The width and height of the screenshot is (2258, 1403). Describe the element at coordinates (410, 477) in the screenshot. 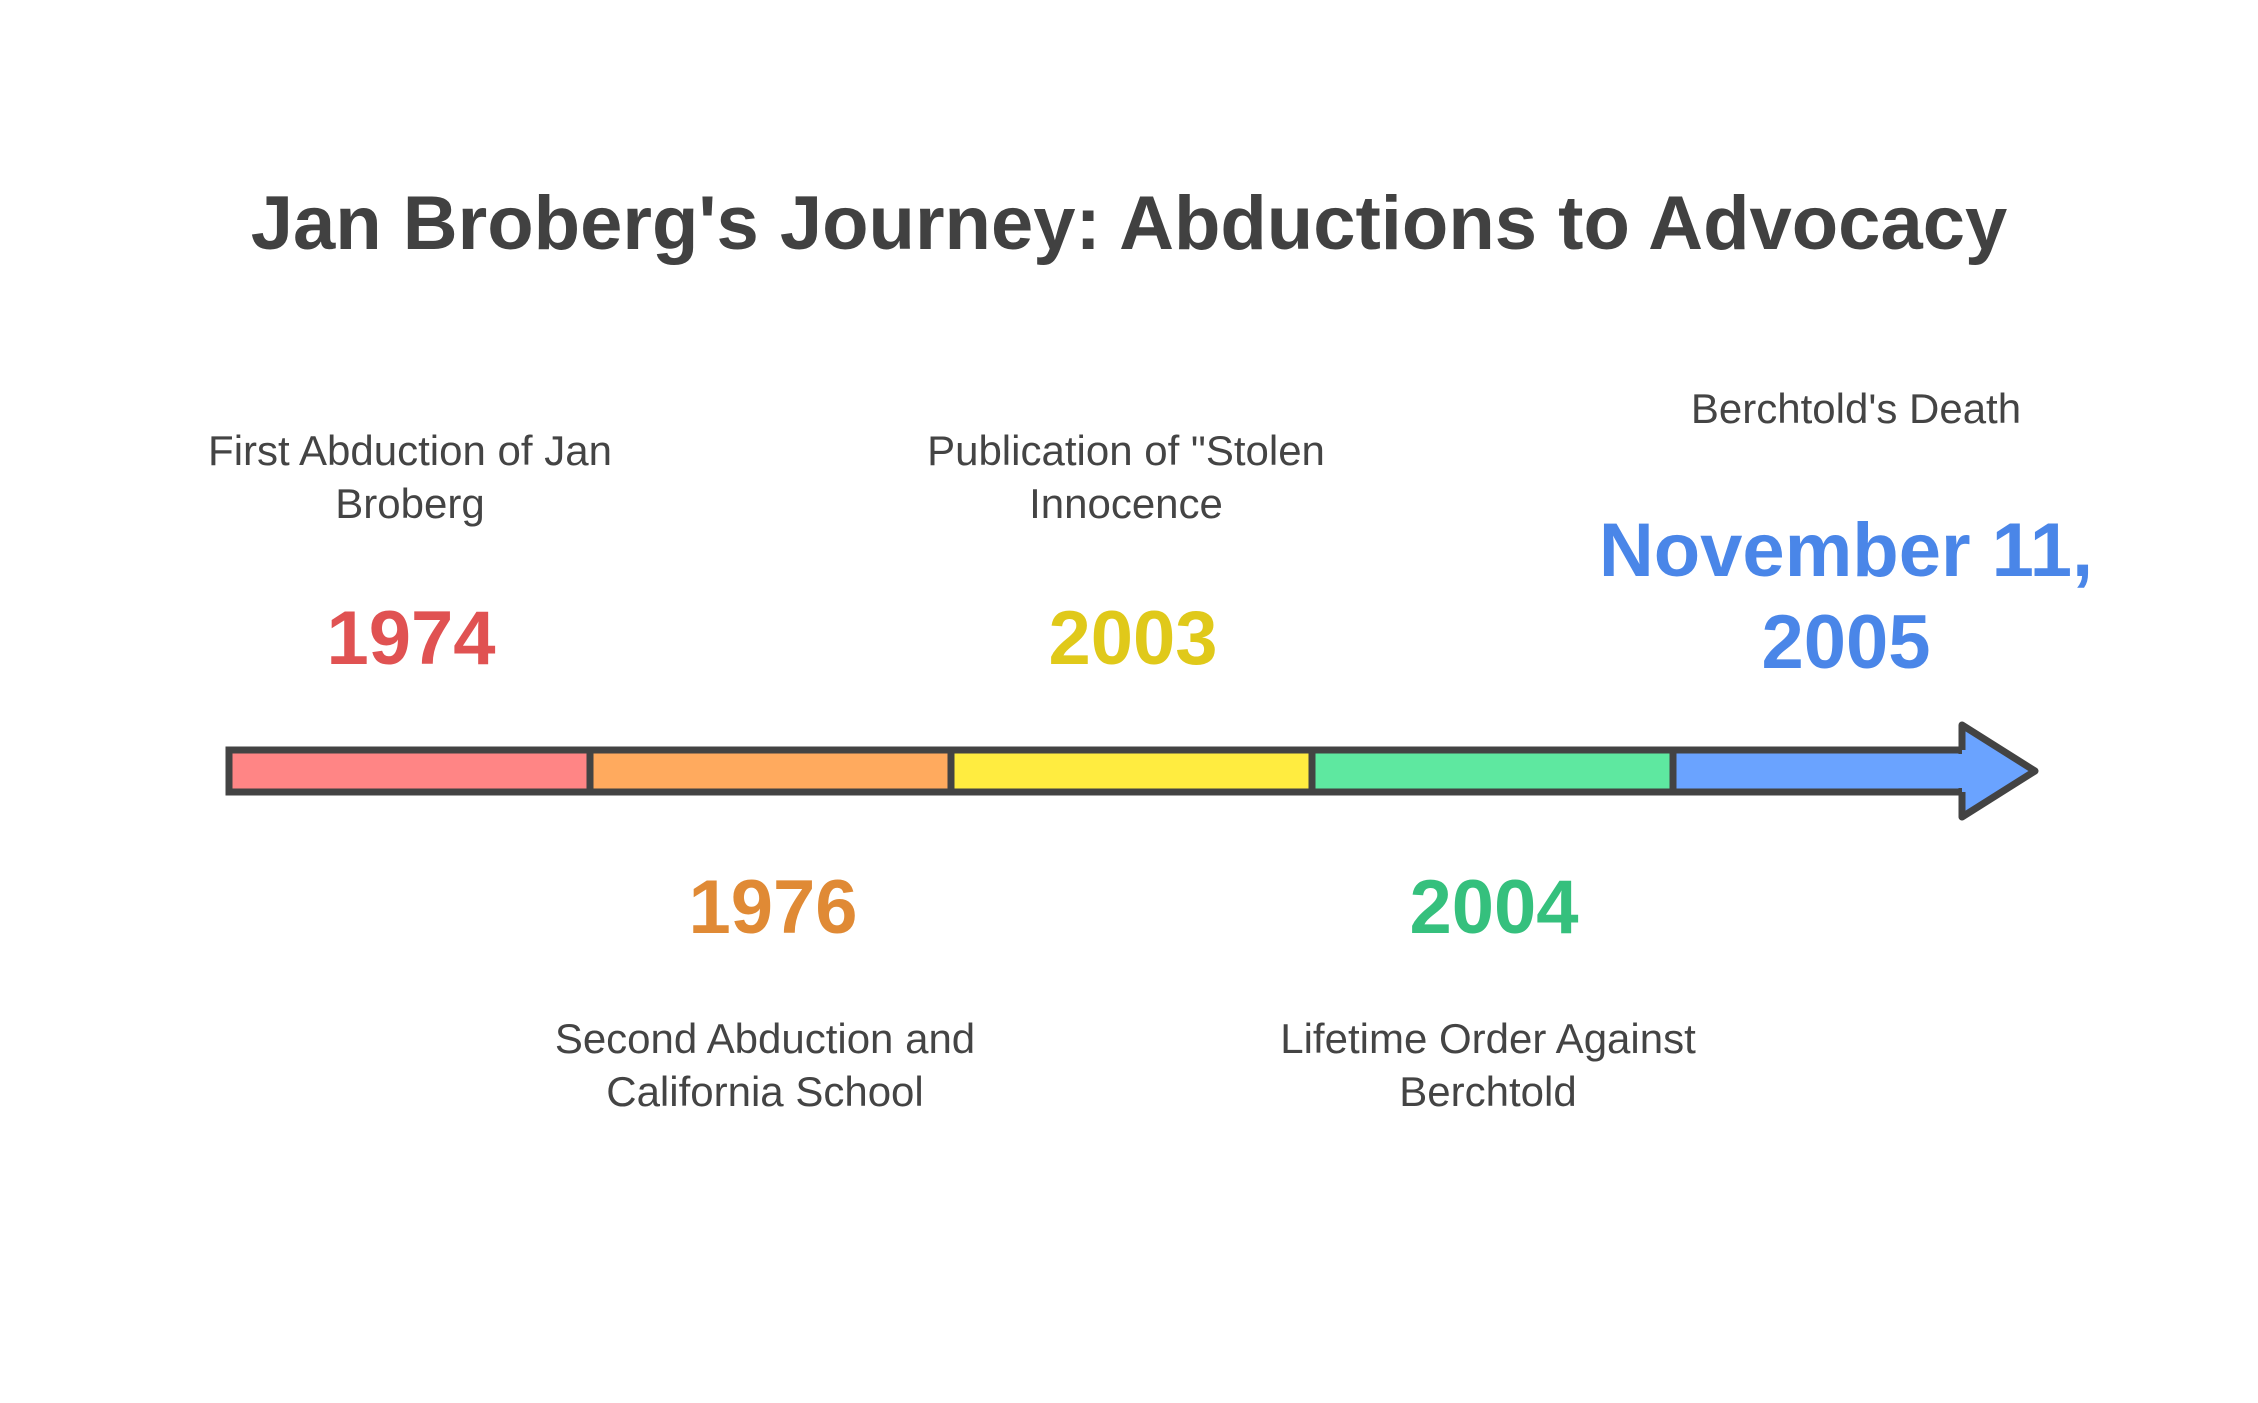

I see `event-label-1: First Abduction of Jan Broberg` at that location.